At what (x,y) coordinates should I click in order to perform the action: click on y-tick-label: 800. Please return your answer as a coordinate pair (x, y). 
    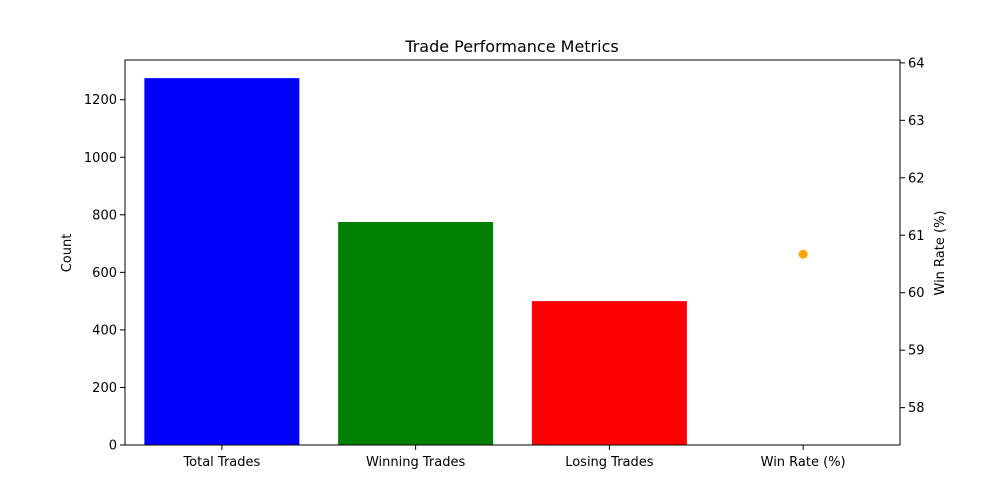
    Looking at the image, I should click on (104, 215).